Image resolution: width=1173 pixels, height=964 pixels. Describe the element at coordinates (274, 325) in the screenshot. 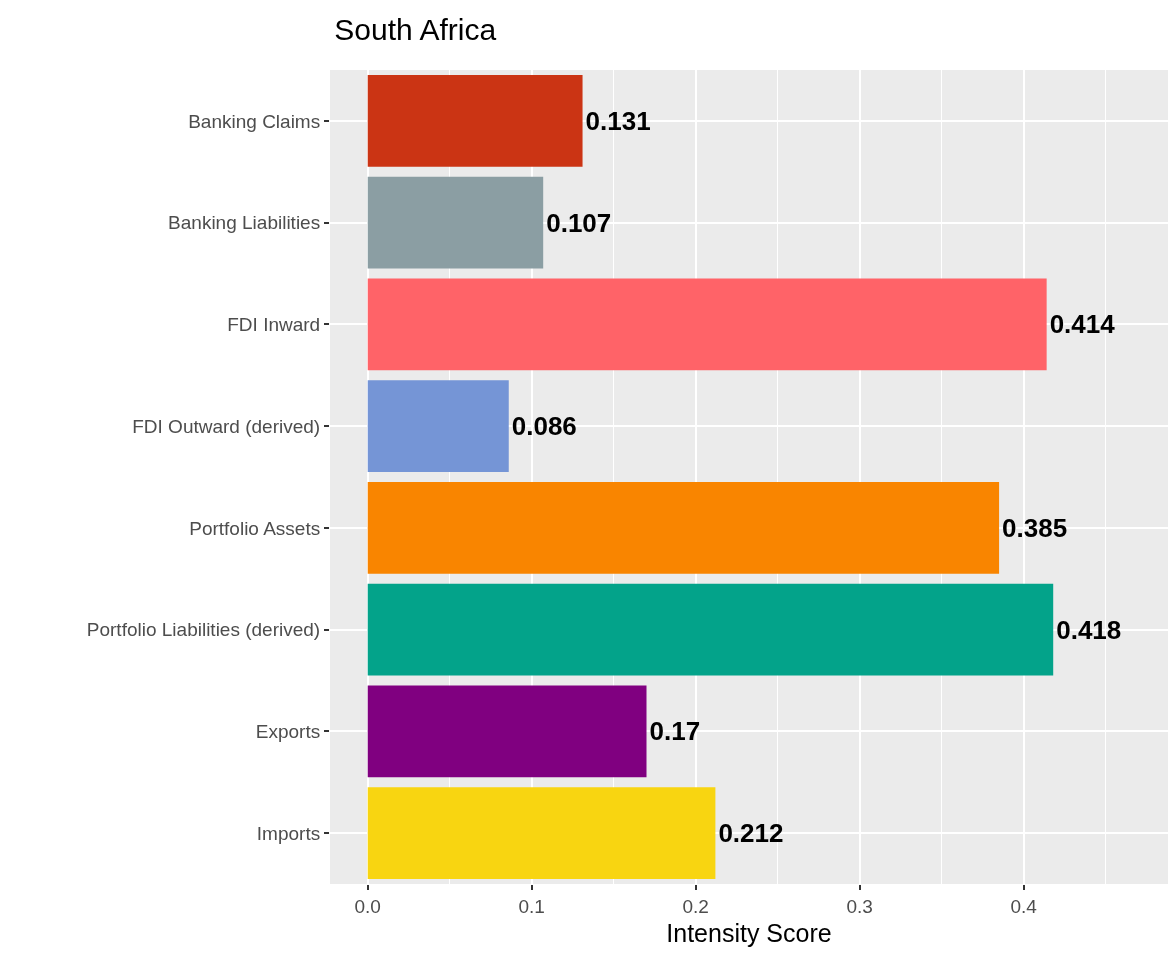

I see `y-tick-label: FDI Inward` at that location.